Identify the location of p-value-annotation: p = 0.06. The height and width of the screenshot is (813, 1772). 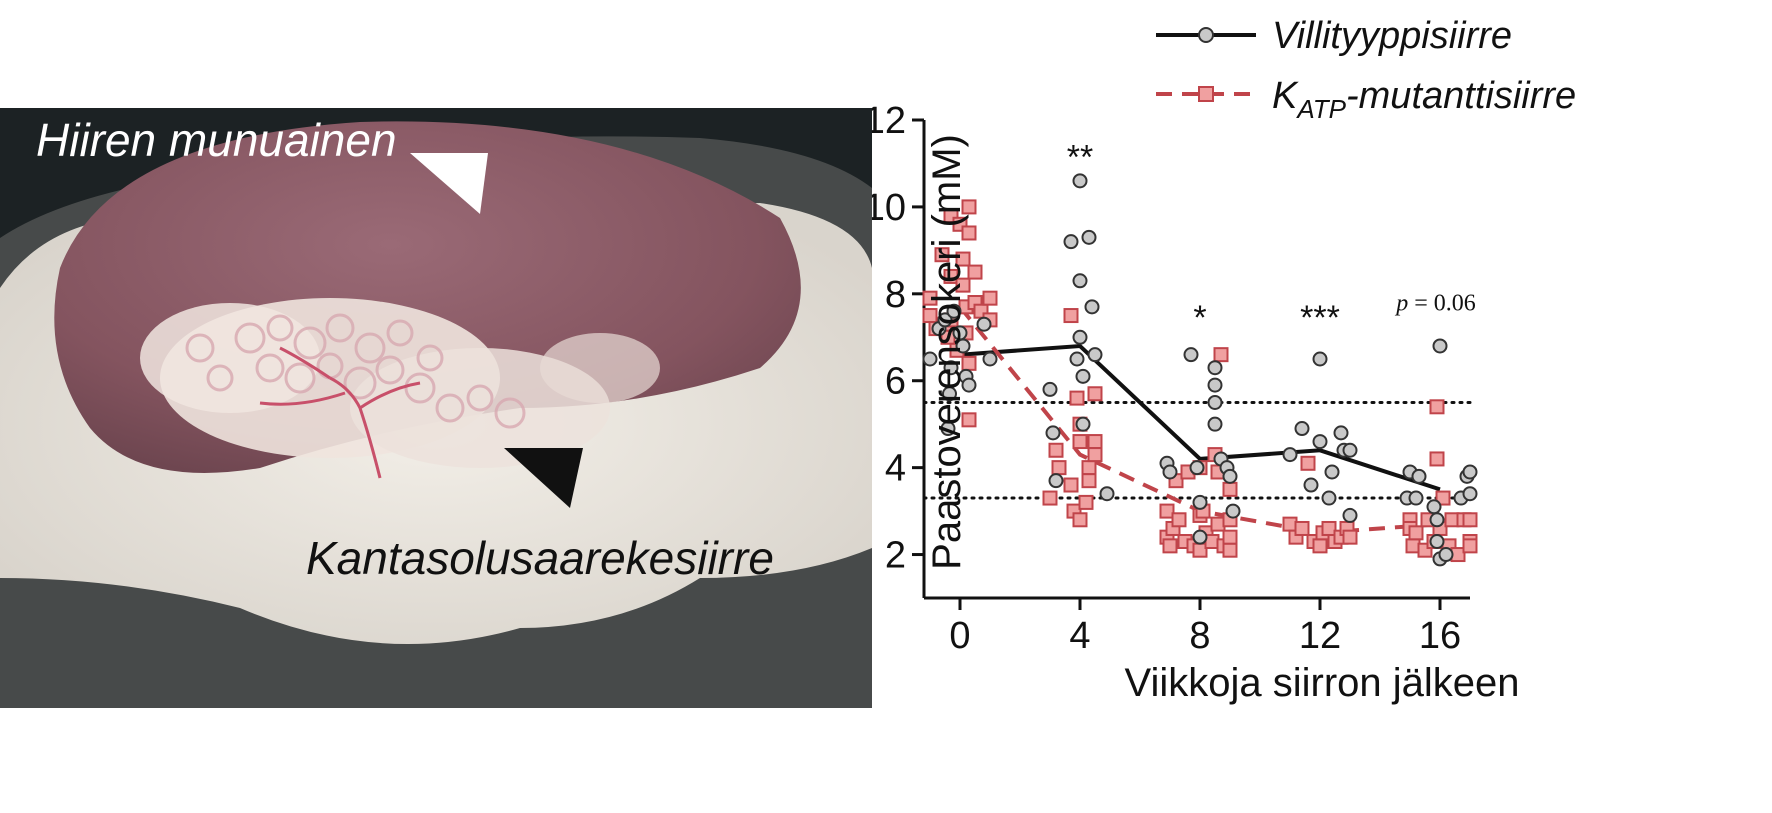
(1435, 304).